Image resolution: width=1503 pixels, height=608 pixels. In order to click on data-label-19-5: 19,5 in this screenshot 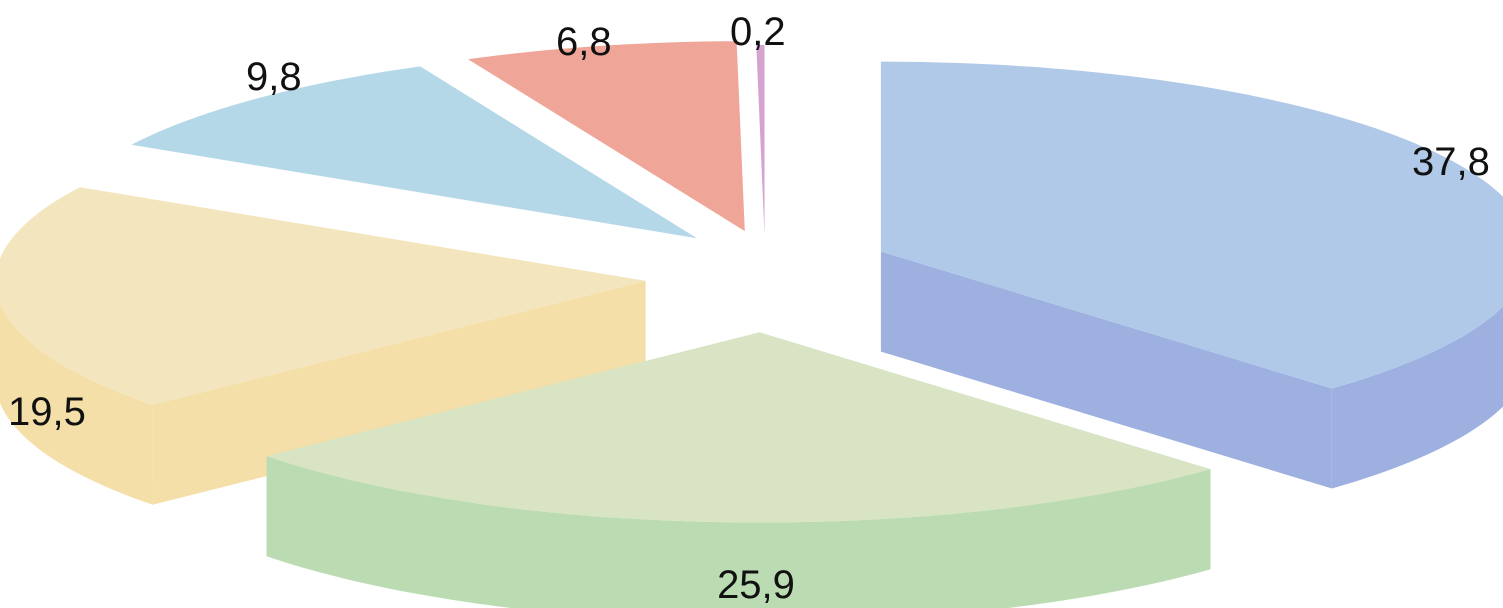, I will do `click(47, 412)`.